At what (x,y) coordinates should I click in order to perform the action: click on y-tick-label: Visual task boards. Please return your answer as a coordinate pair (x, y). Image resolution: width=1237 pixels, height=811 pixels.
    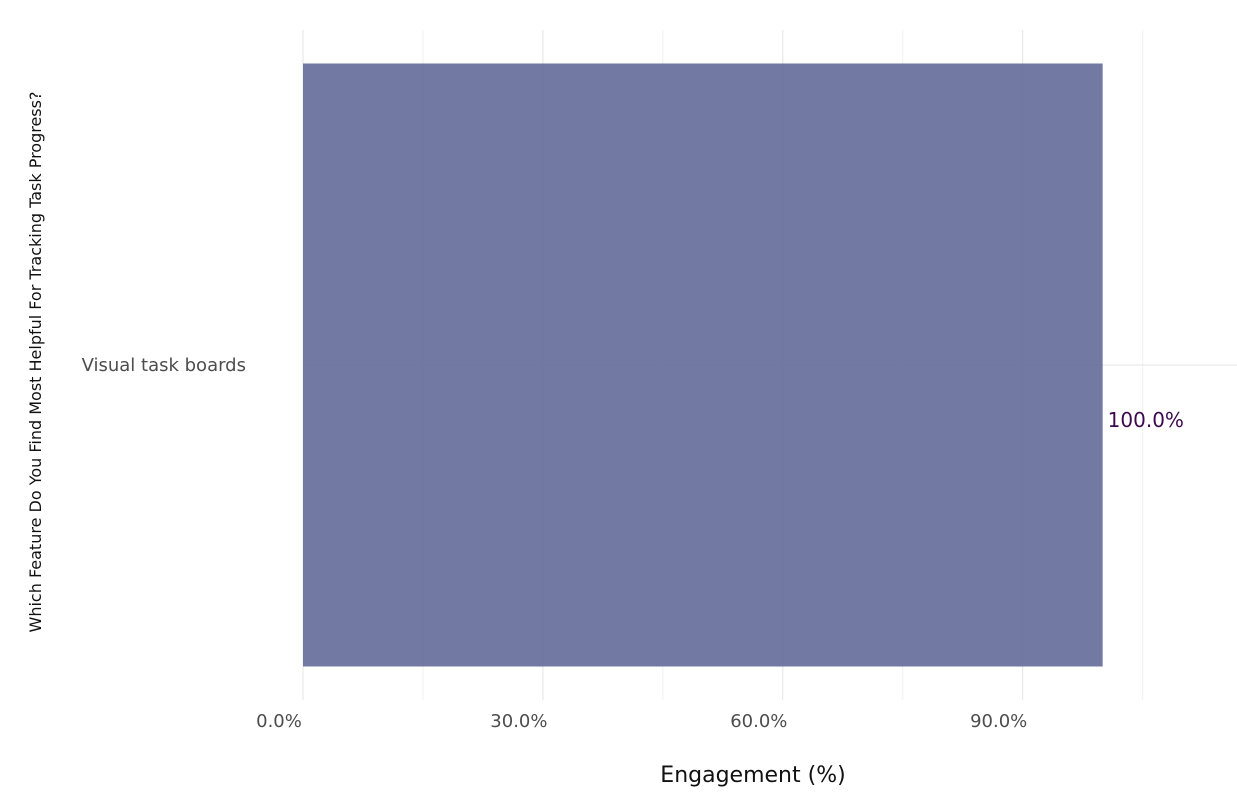
    Looking at the image, I should click on (164, 365).